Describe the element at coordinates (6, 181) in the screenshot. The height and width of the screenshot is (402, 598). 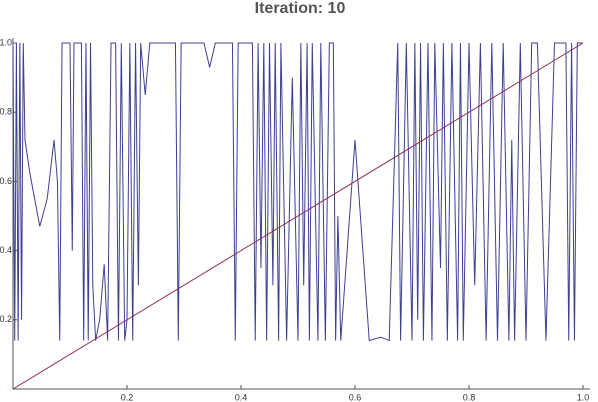
I see `y-tick-label: 0.6` at that location.